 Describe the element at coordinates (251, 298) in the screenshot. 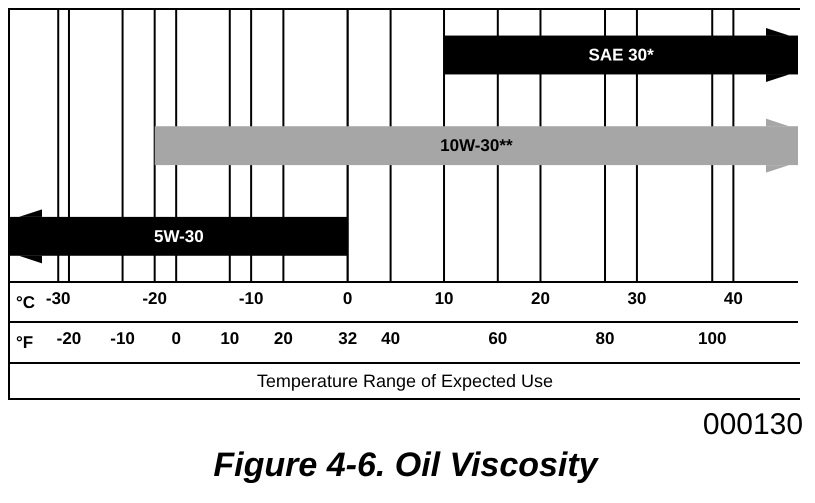

I see `x2-tick-label: -10` at that location.